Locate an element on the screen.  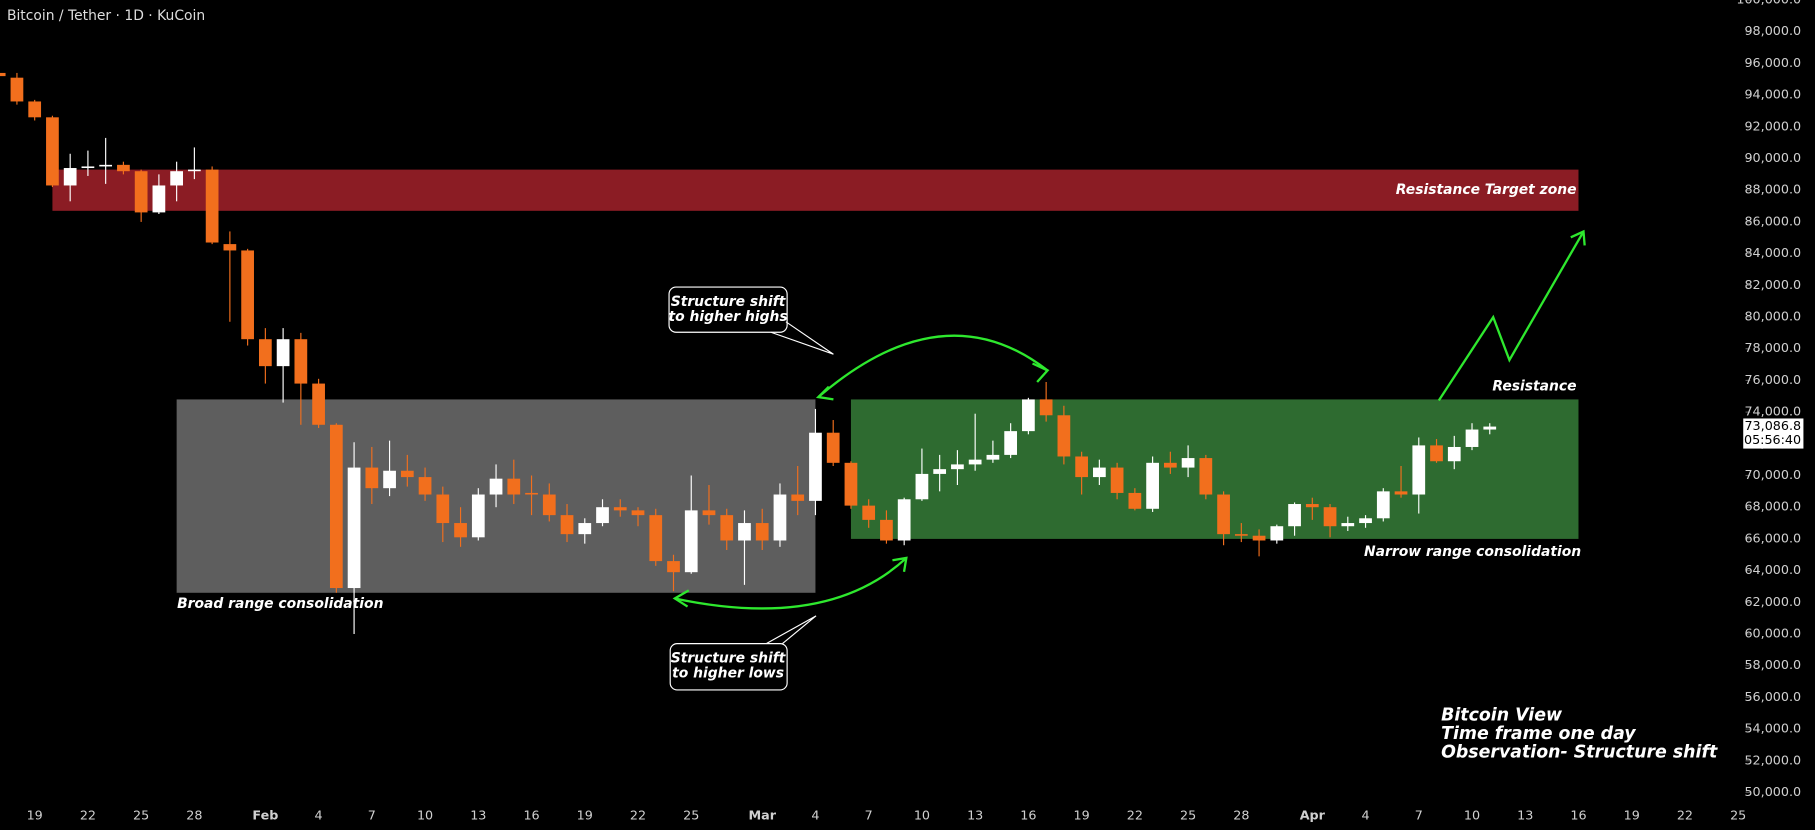
callout: Structure shift to higher lows is located at coordinates (743, 653).